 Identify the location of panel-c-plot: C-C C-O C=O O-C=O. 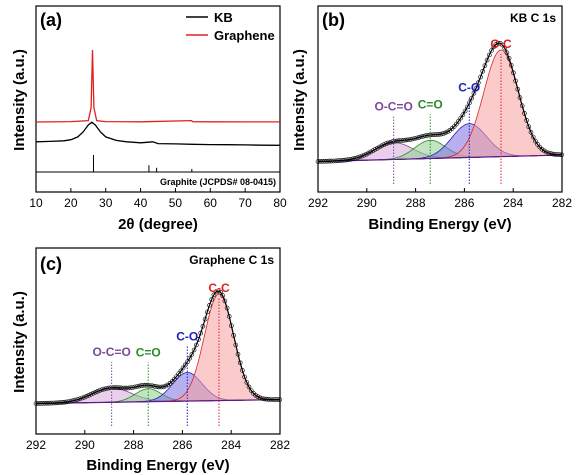
(158, 353).